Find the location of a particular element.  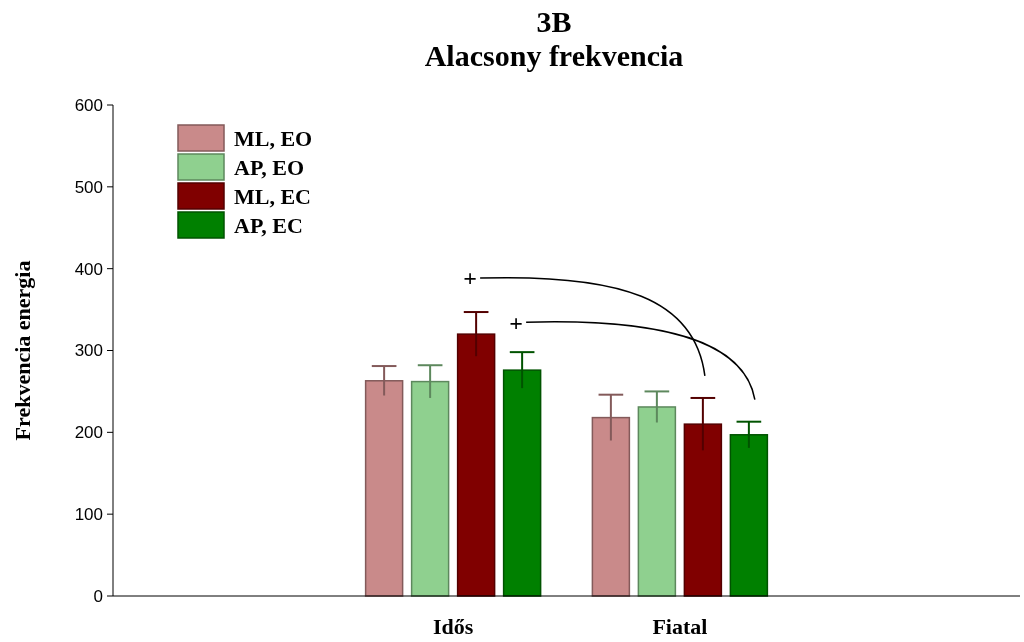

y-tick-label: 600 is located at coordinates (88, 105).